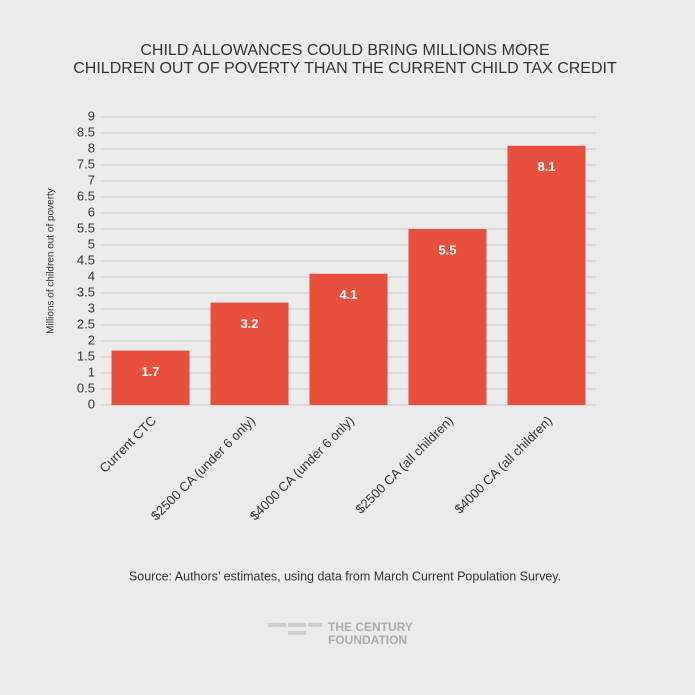  What do you see at coordinates (370, 627) in the screenshot?
I see `logo-text: THE CENTURY` at bounding box center [370, 627].